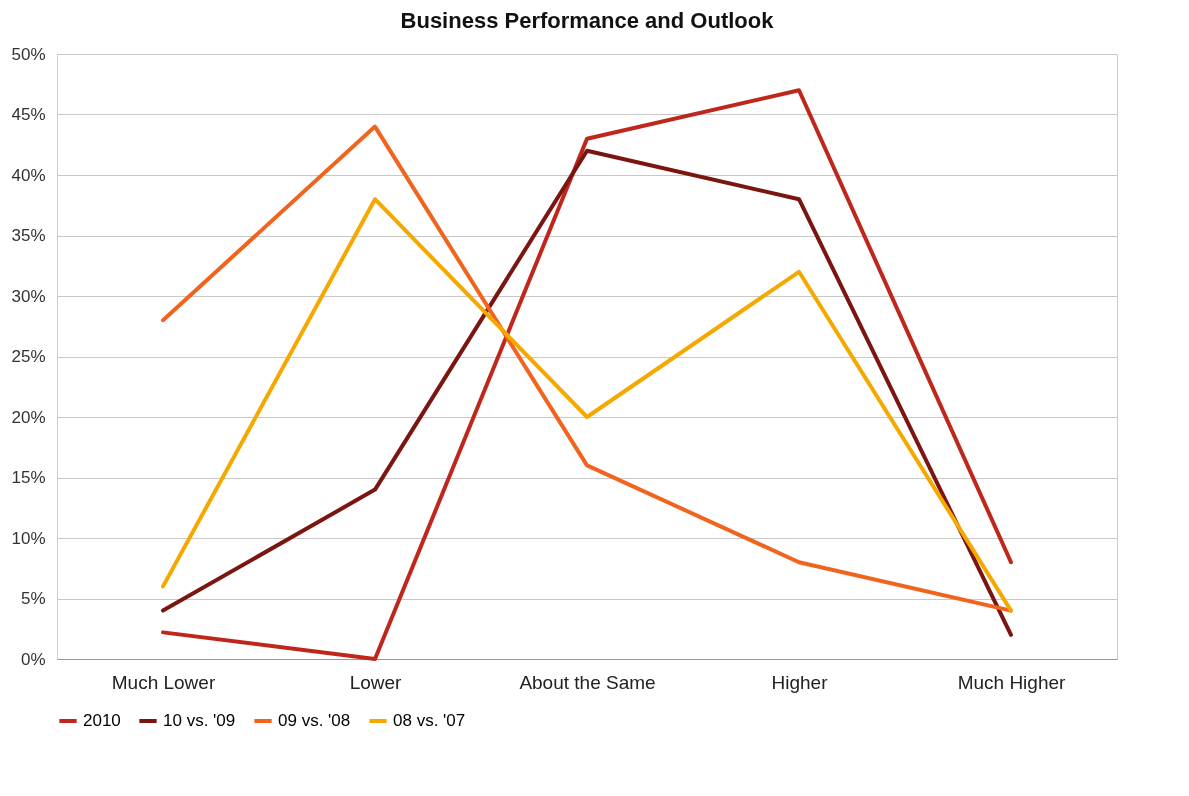  I want to click on y-tick-label: 20%, so click(28, 417).